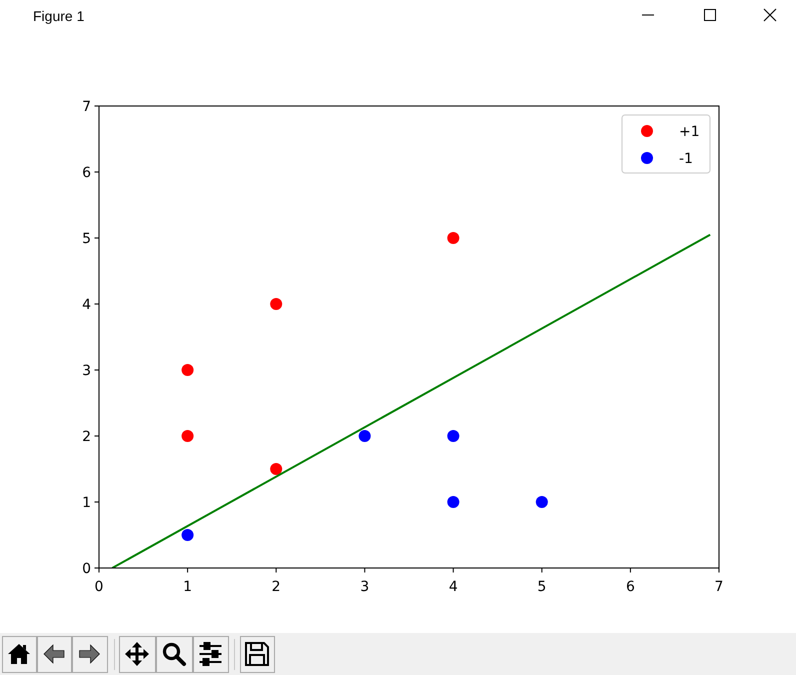  I want to click on x-tick-label: 5, so click(541, 586).